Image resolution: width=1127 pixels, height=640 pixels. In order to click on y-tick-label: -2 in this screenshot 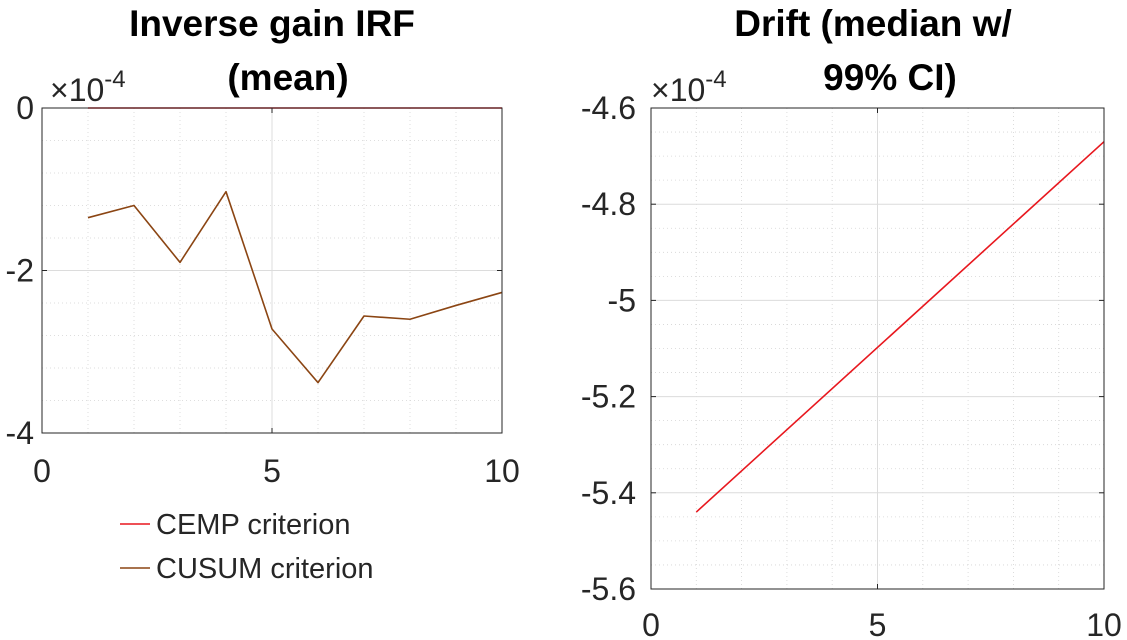, I will do `click(20, 271)`.